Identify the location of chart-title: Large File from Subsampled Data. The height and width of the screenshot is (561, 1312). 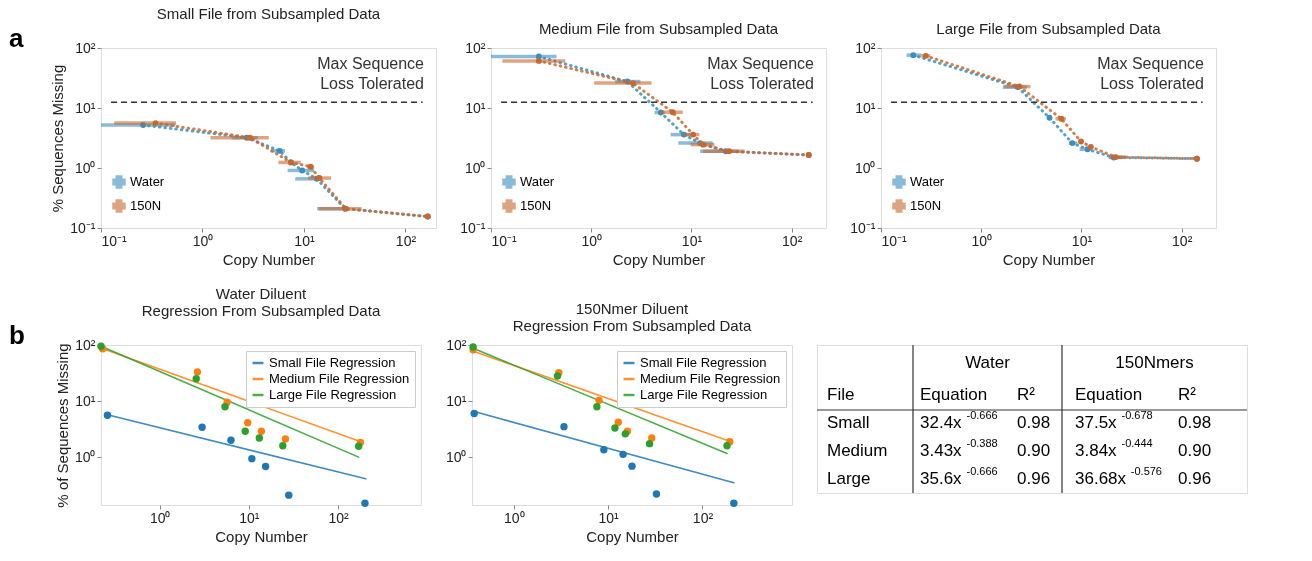
(1049, 28).